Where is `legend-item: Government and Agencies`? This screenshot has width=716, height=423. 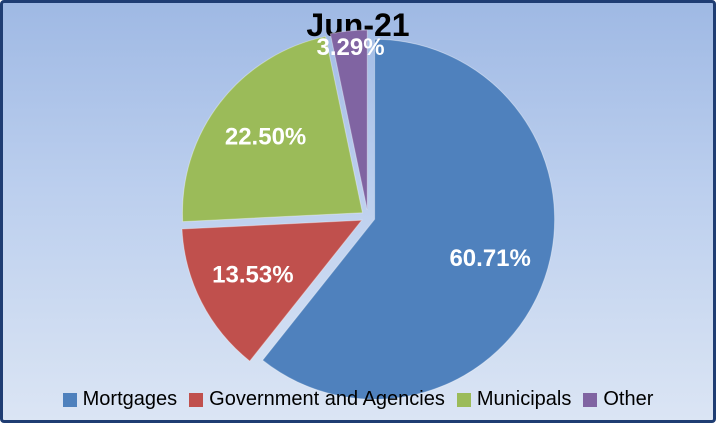
legend-item: Government and Agencies is located at coordinates (317, 399).